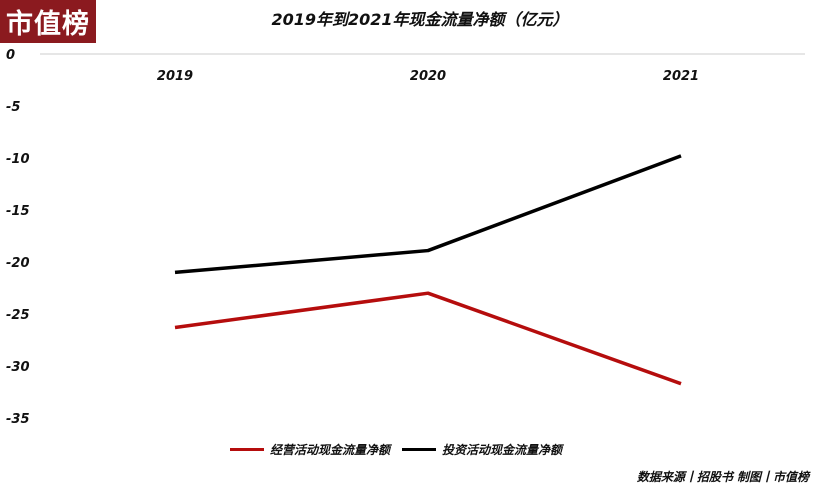  What do you see at coordinates (175, 76) in the screenshot?
I see `x-tick-label: 2019` at bounding box center [175, 76].